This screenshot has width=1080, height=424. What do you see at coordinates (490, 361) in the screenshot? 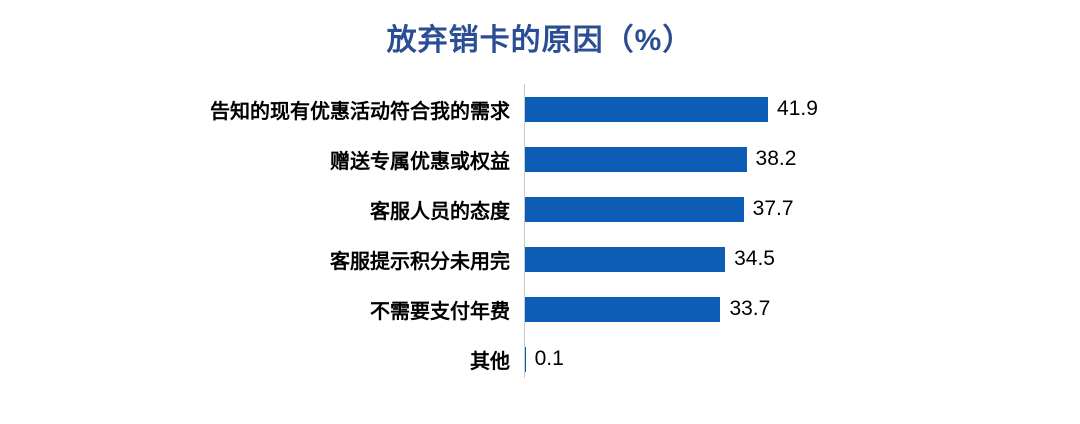
I see `category-label: 其他` at bounding box center [490, 361].